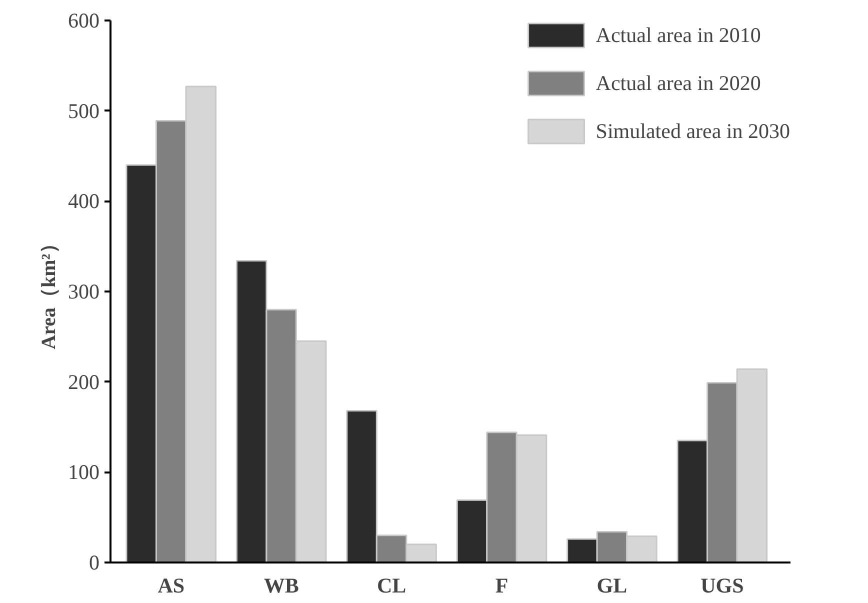 Image resolution: width=868 pixels, height=603 pixels. Describe the element at coordinates (171, 586) in the screenshot. I see `x-tick-label: AS` at that location.